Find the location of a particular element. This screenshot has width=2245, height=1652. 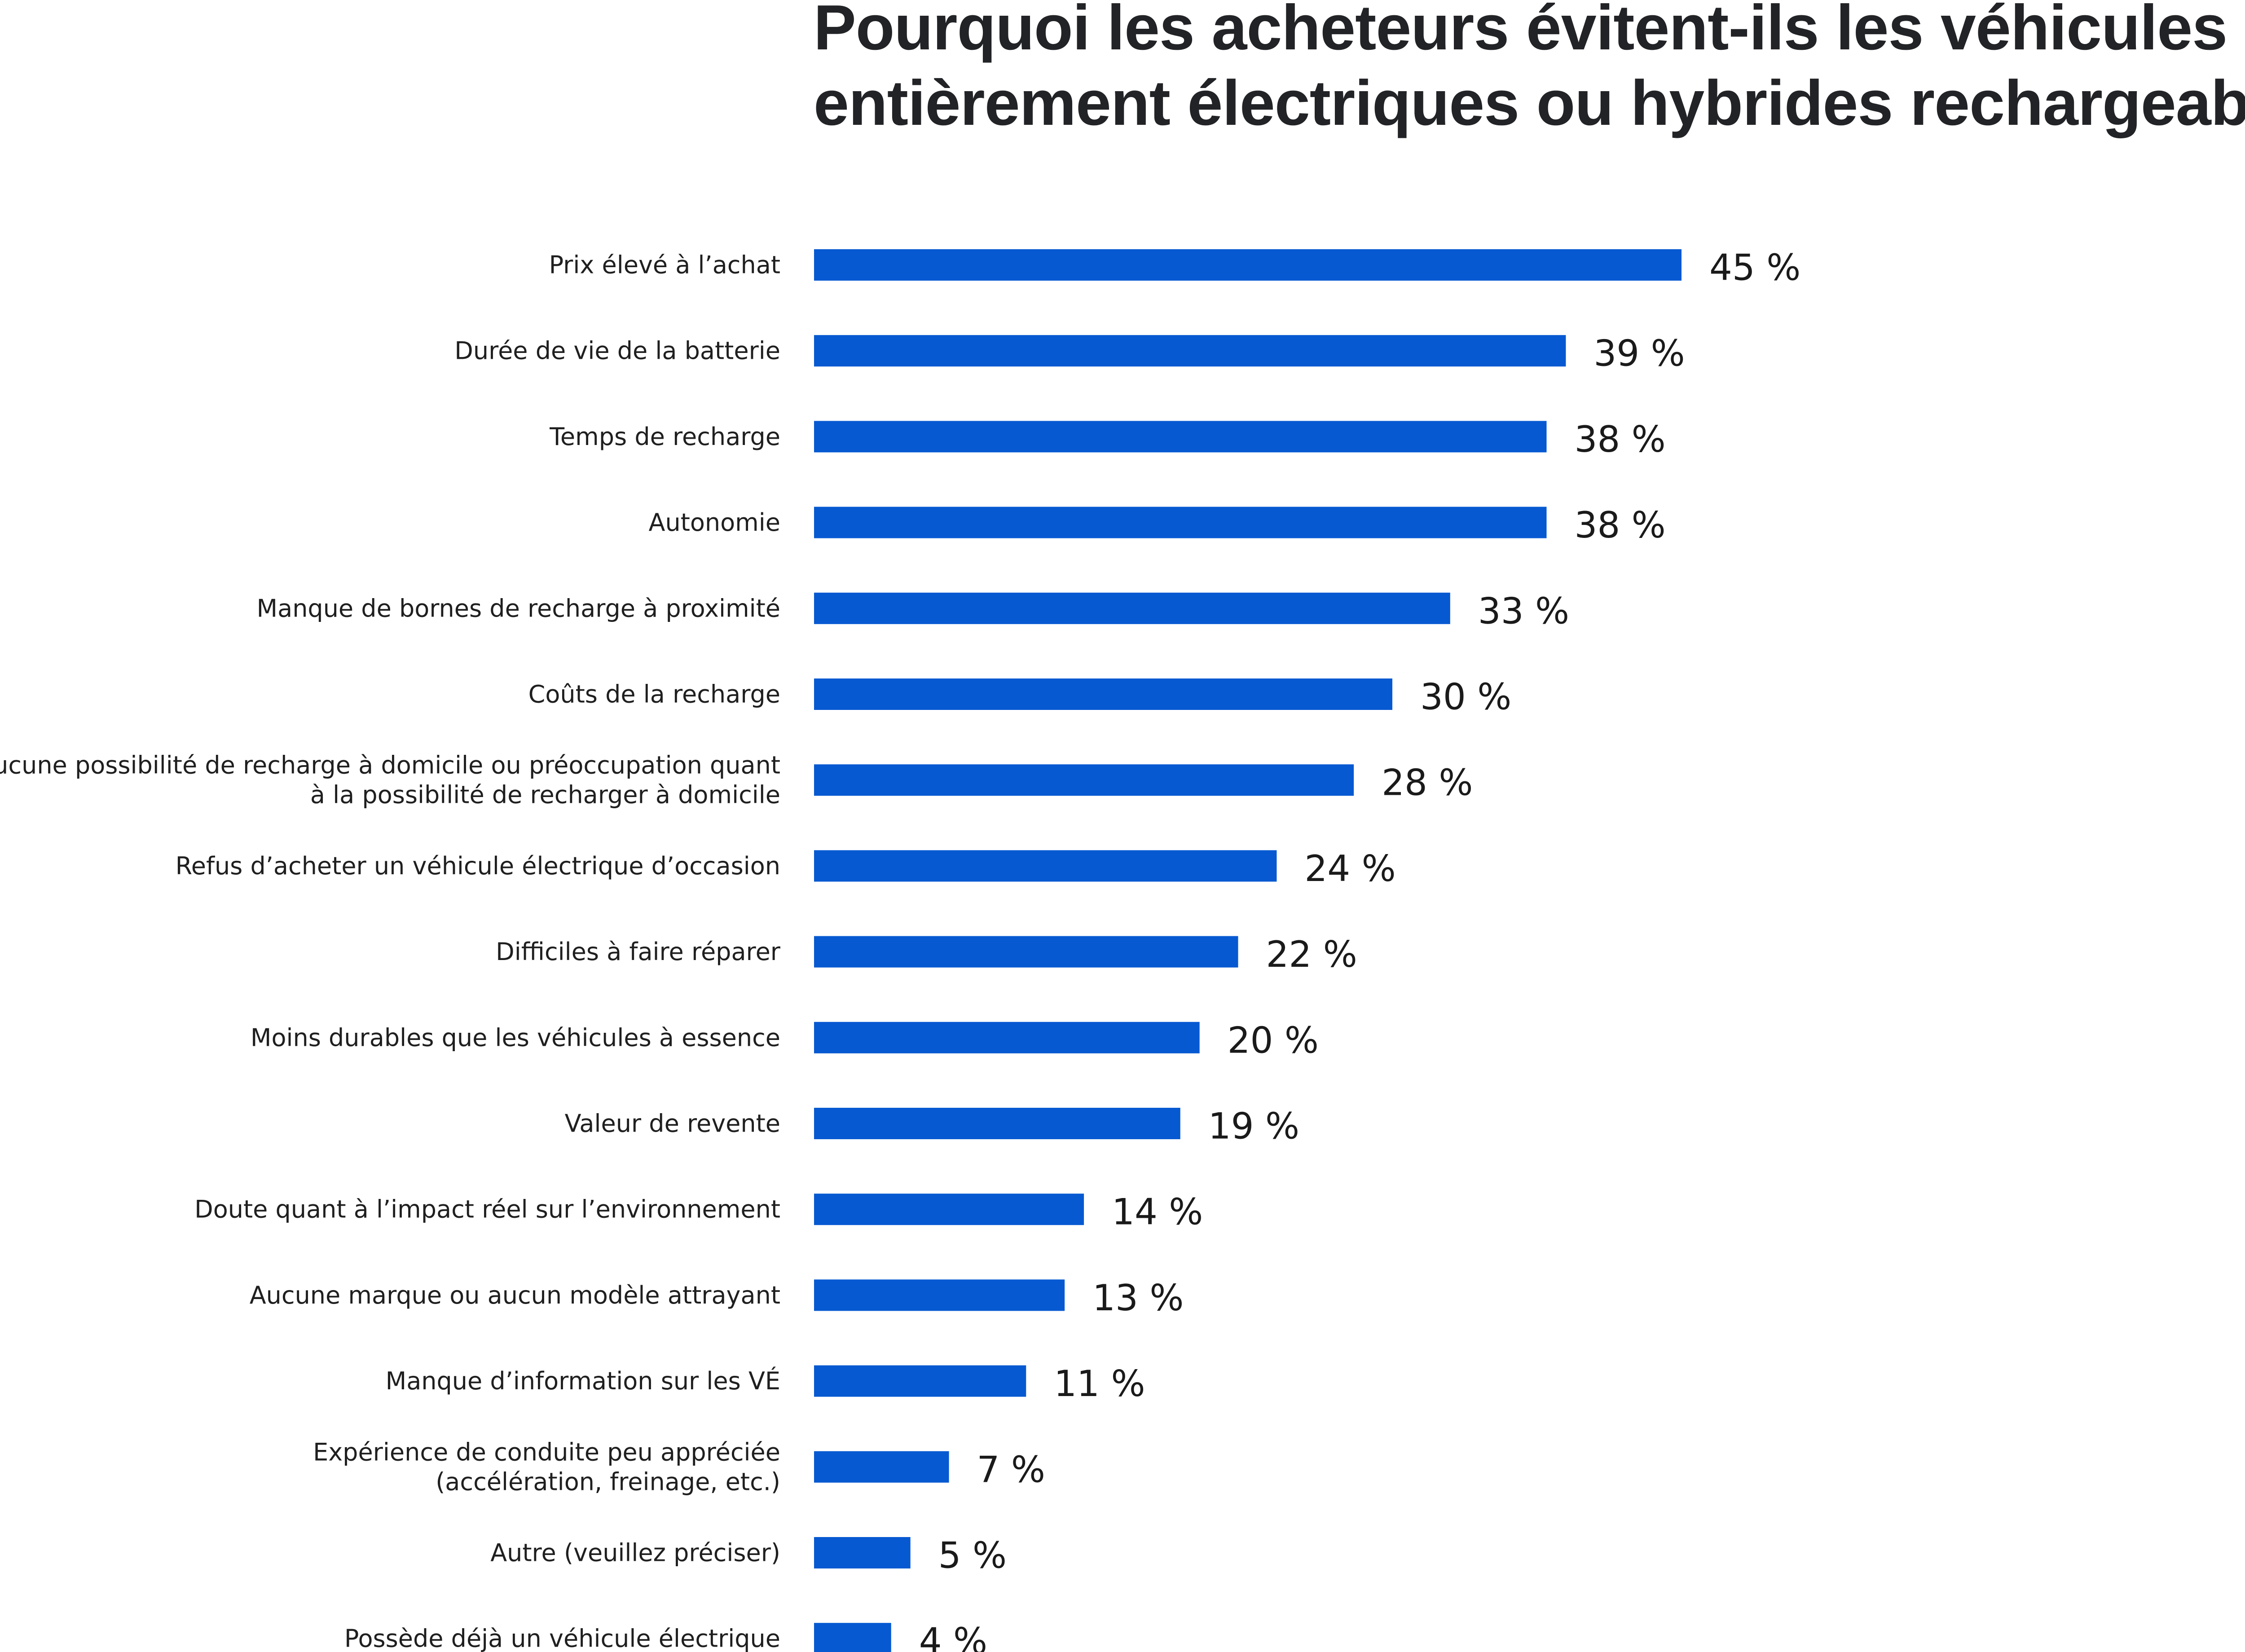

value-label: 39 % is located at coordinates (1639, 353).